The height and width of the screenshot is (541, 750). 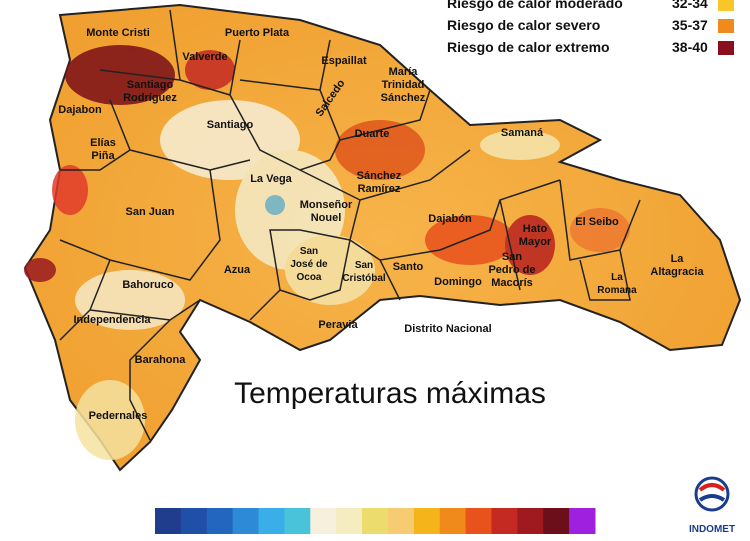 I want to click on province-label: Independencia, so click(x=112, y=320).